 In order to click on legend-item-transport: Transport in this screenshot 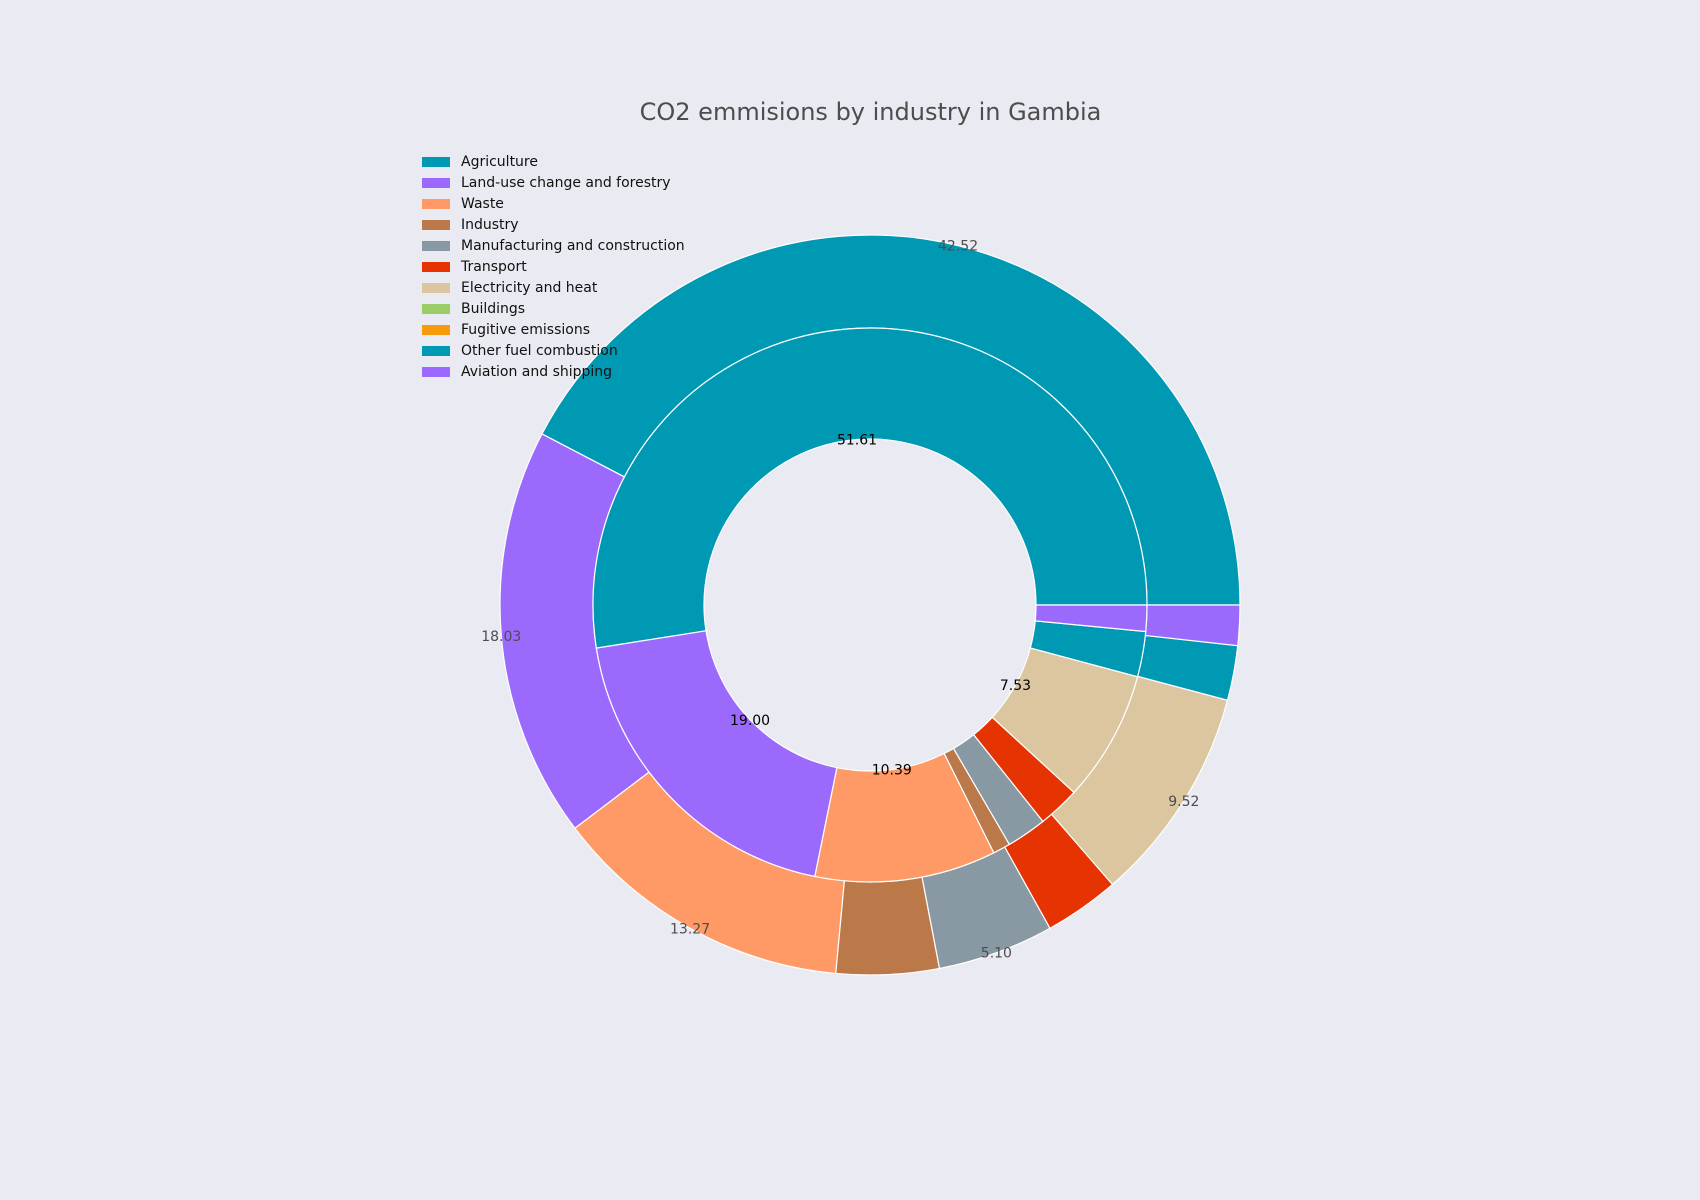, I will do `click(553, 266)`.